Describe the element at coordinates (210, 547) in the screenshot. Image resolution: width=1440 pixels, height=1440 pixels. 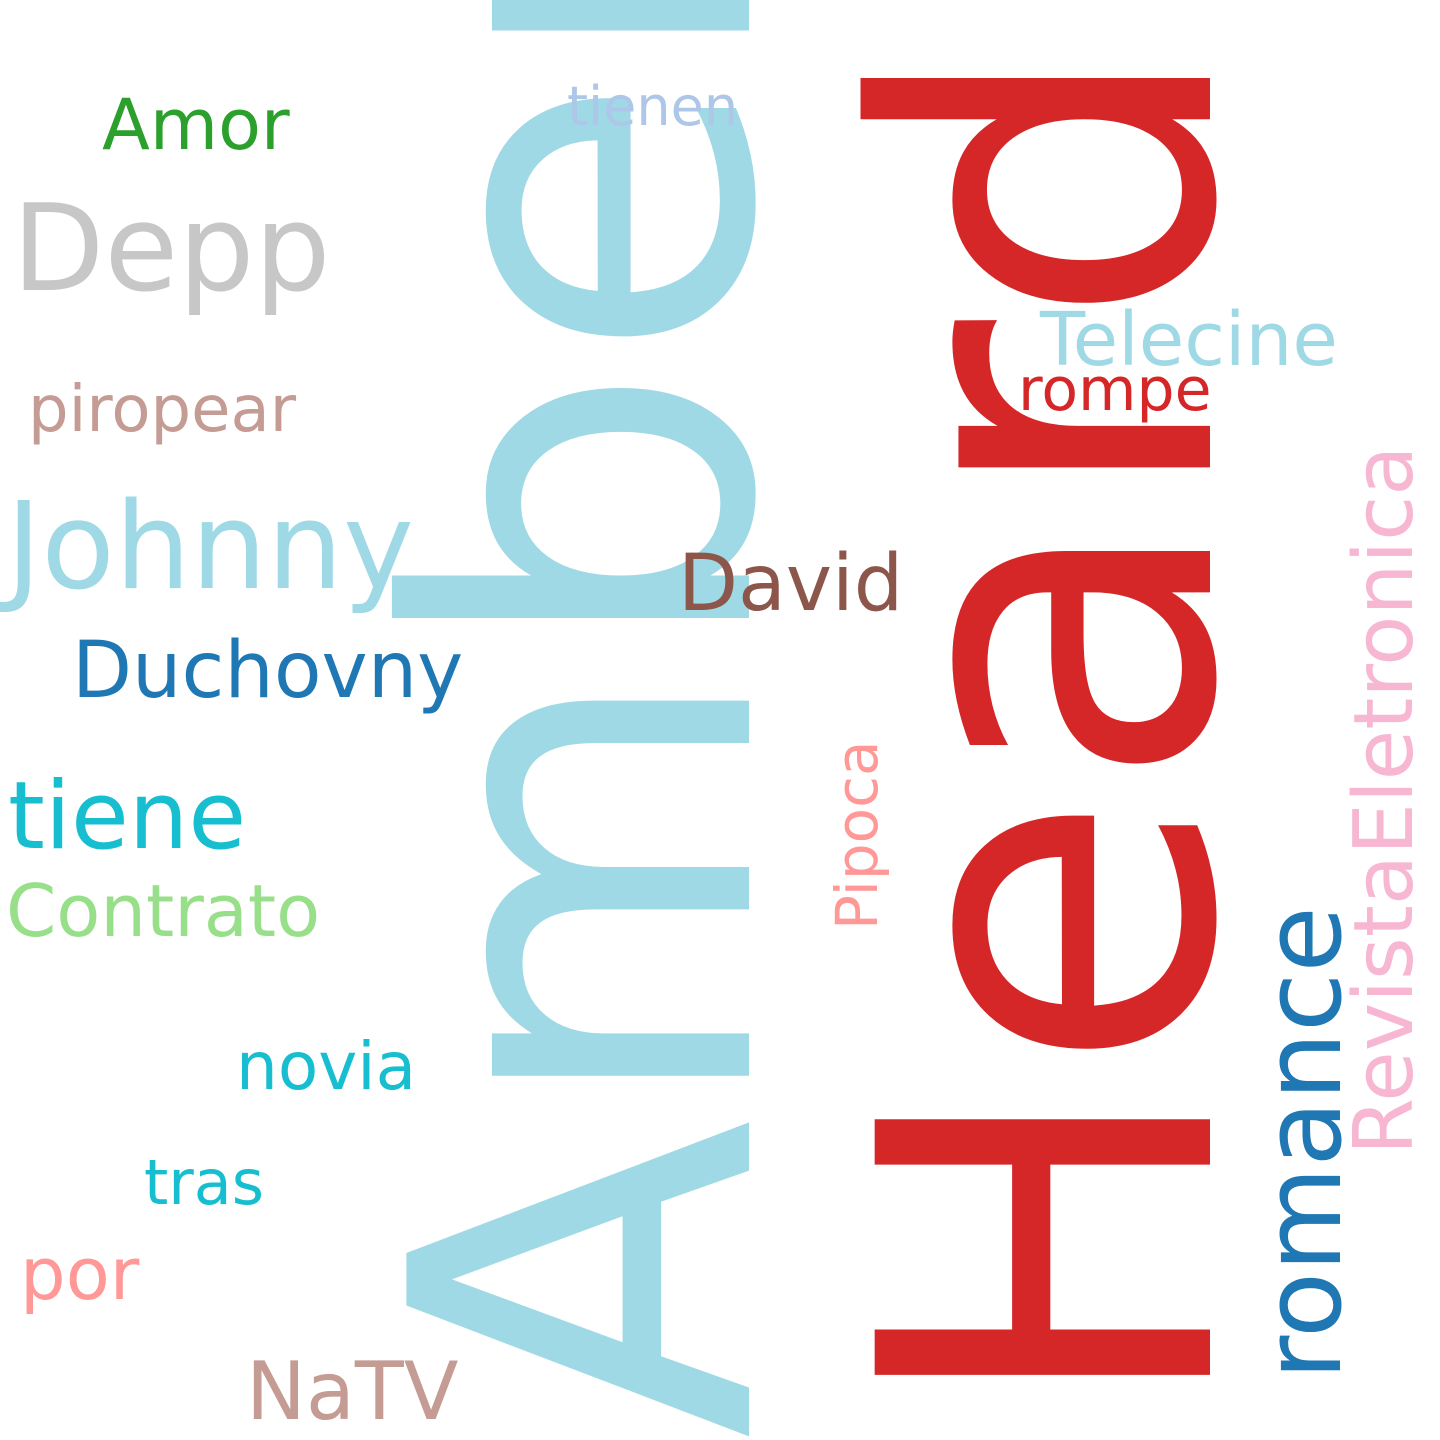
I see `word-johnny: Johnny` at that location.